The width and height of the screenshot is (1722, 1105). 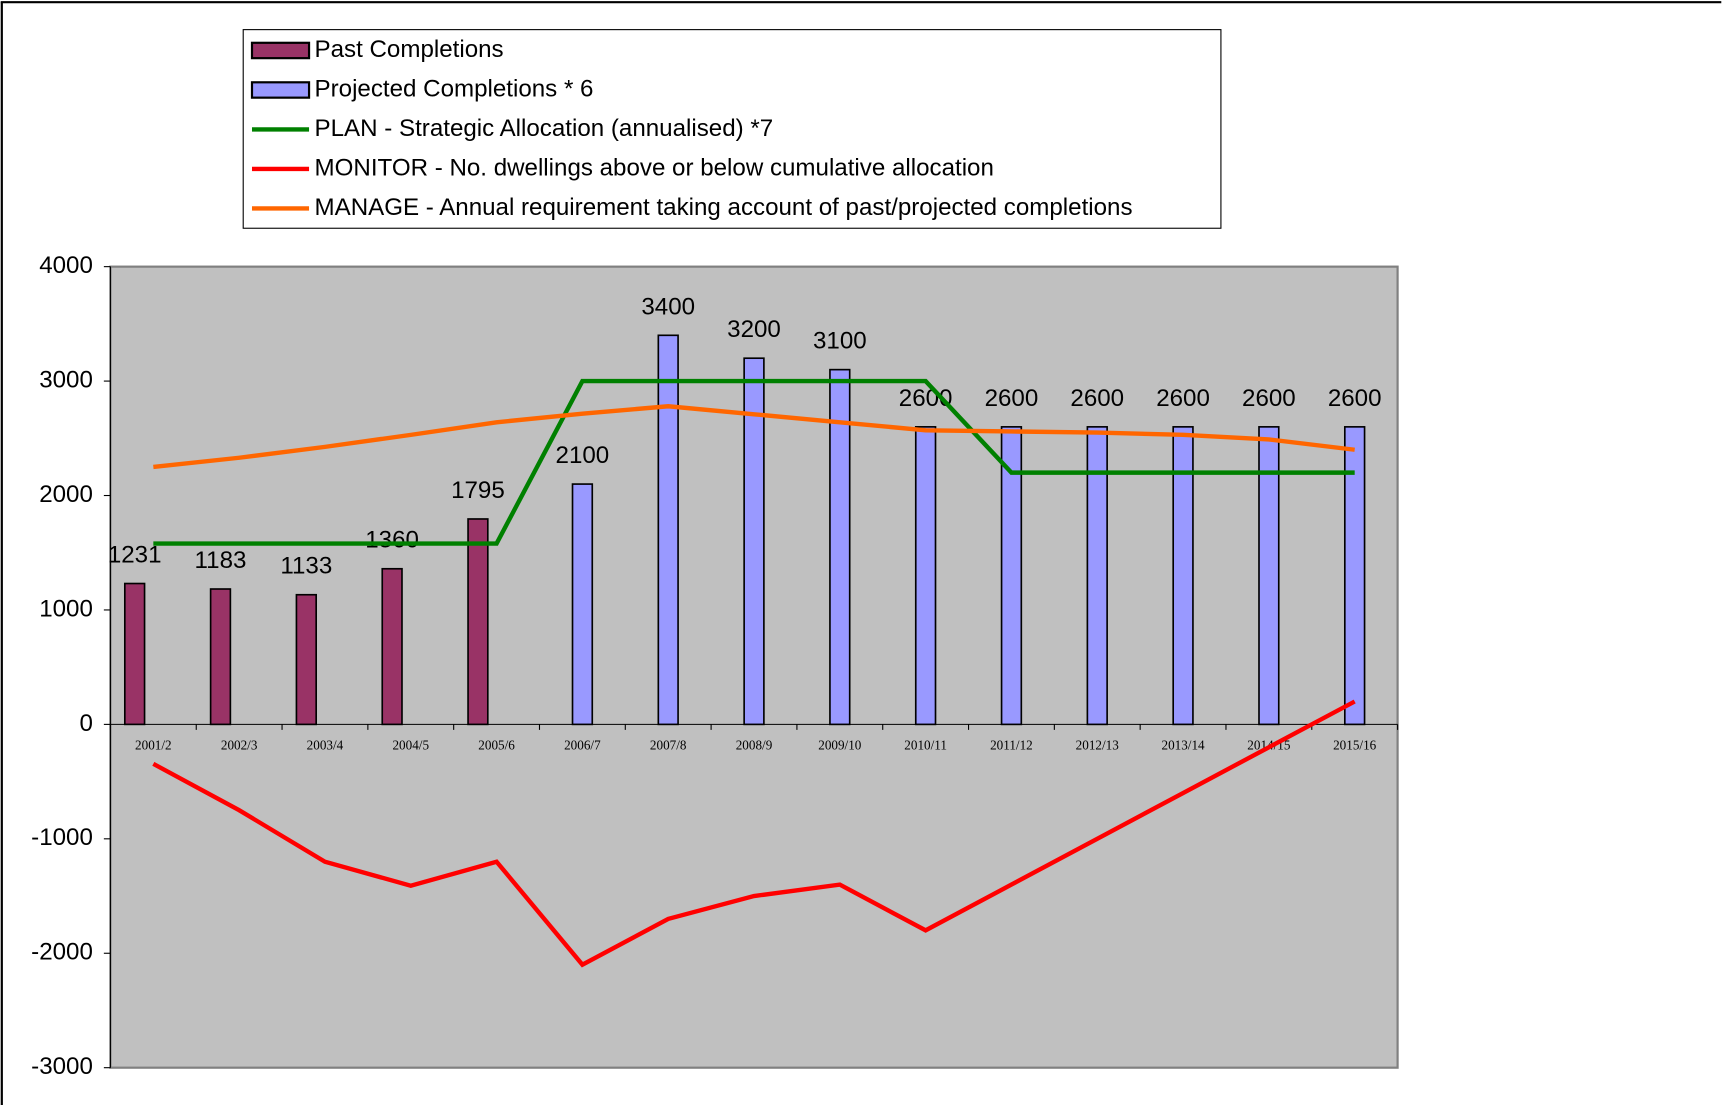 What do you see at coordinates (66, 379) in the screenshot?
I see `y-tick-label: 3000` at bounding box center [66, 379].